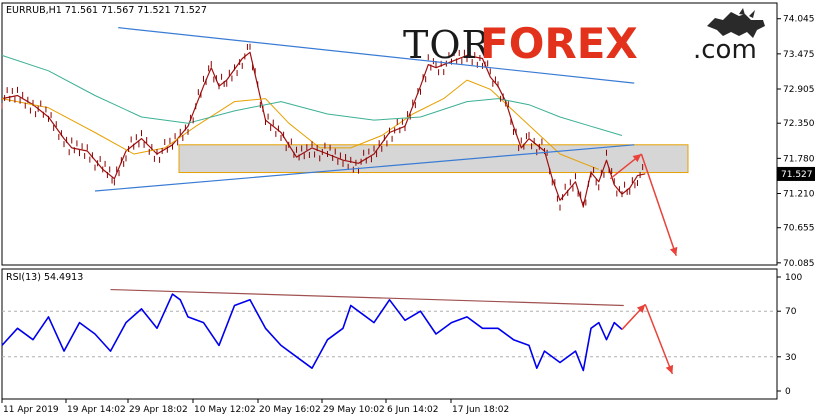 The width and height of the screenshot is (815, 419). Describe the element at coordinates (96, 410) in the screenshot. I see `x-tick-label: 19 Apr 14:02` at that location.